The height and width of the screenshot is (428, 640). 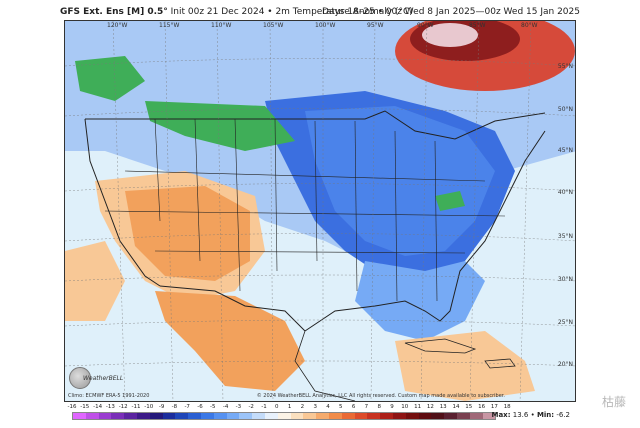 I want to click on weatherbell-logo: WeatherBELL, so click(x=96, y=378).